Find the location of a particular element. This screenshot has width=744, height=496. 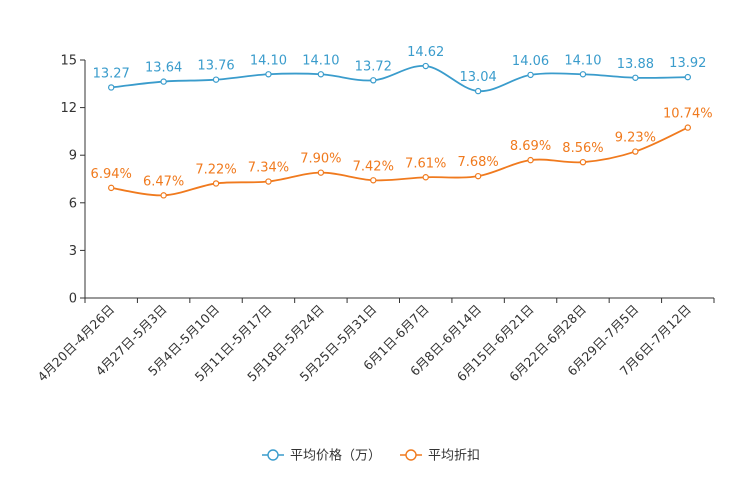

data-label: 8.69% is located at coordinates (530, 146).